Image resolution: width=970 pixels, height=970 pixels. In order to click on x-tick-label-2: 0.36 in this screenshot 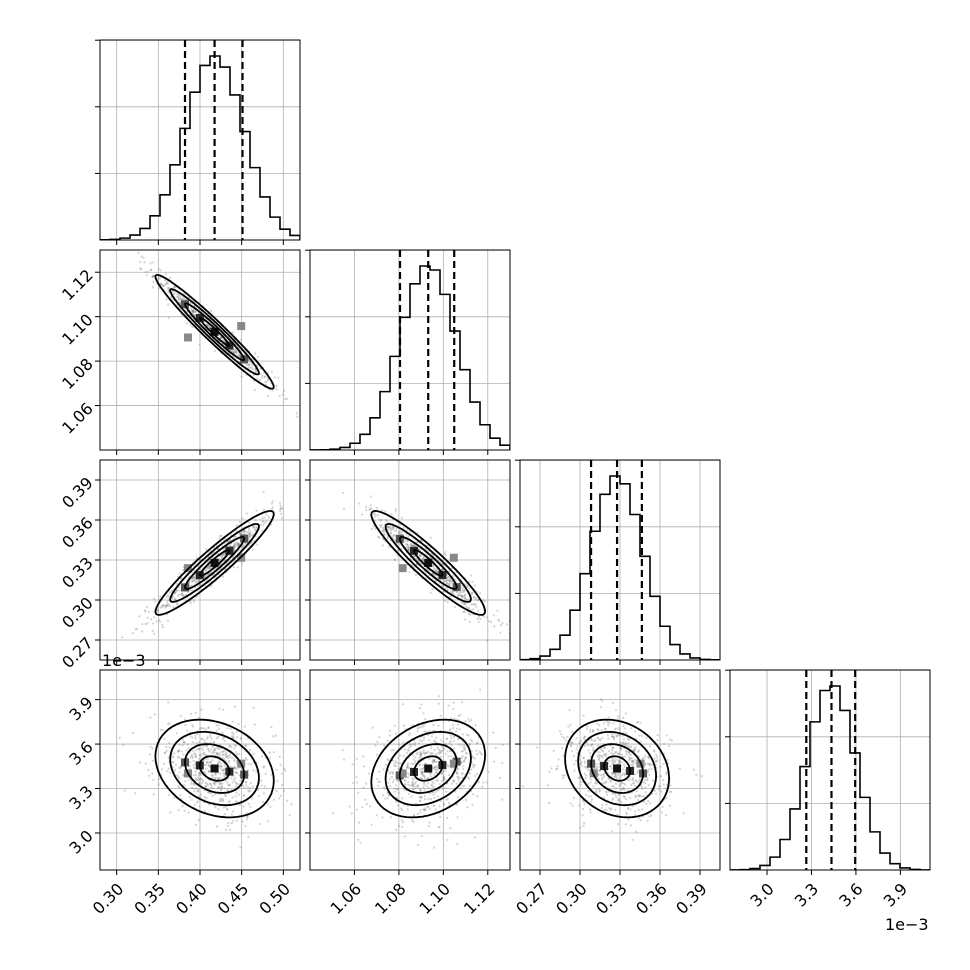, I will do `click(651, 898)`.